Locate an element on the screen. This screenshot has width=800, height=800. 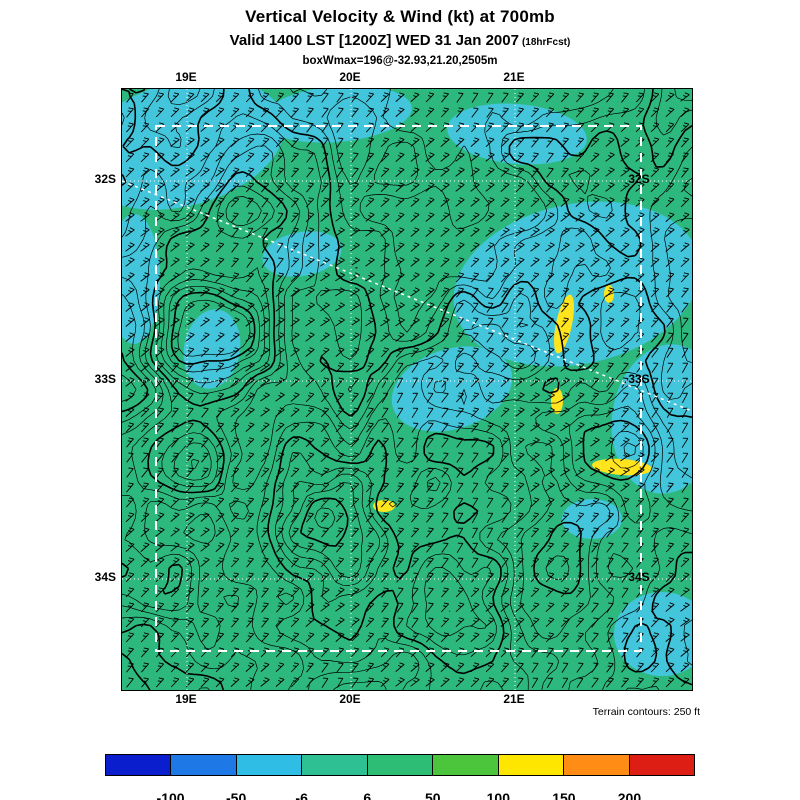
colorbar-tick-label: 200 is located at coordinates (629, 795).